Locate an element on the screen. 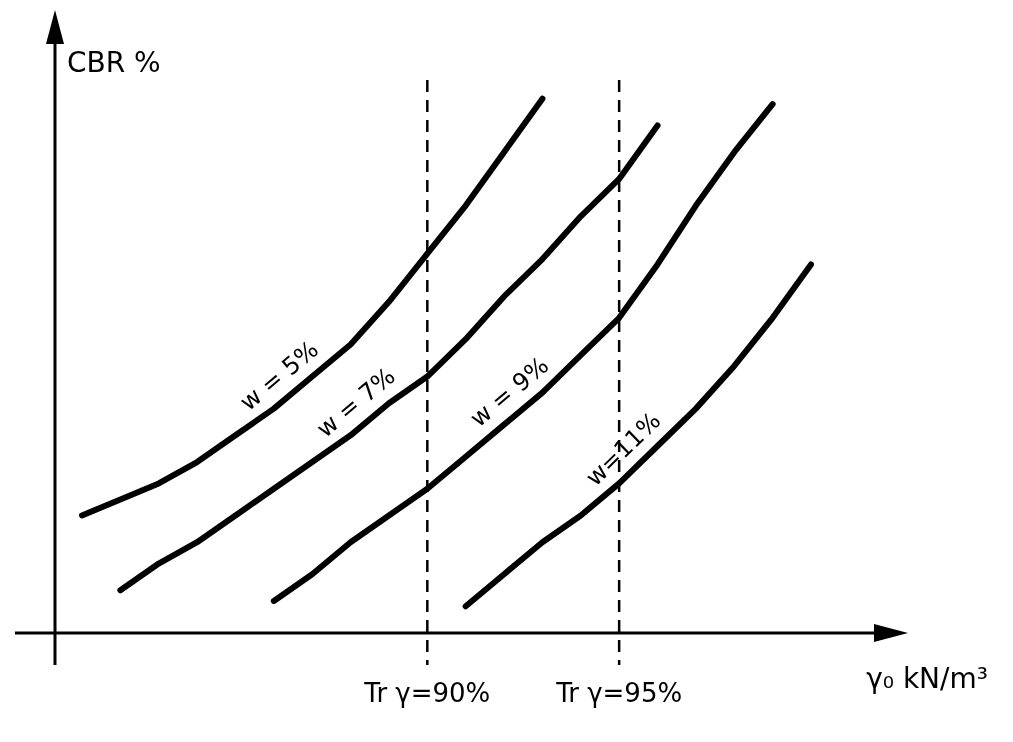 The width and height of the screenshot is (1013, 742). text: w = 9% is located at coordinates (509, 392).